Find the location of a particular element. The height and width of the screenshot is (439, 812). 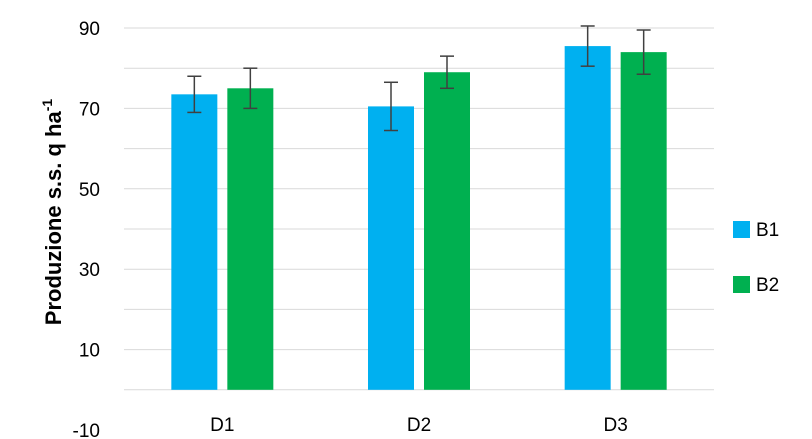

legend-label: B1 is located at coordinates (767, 230).